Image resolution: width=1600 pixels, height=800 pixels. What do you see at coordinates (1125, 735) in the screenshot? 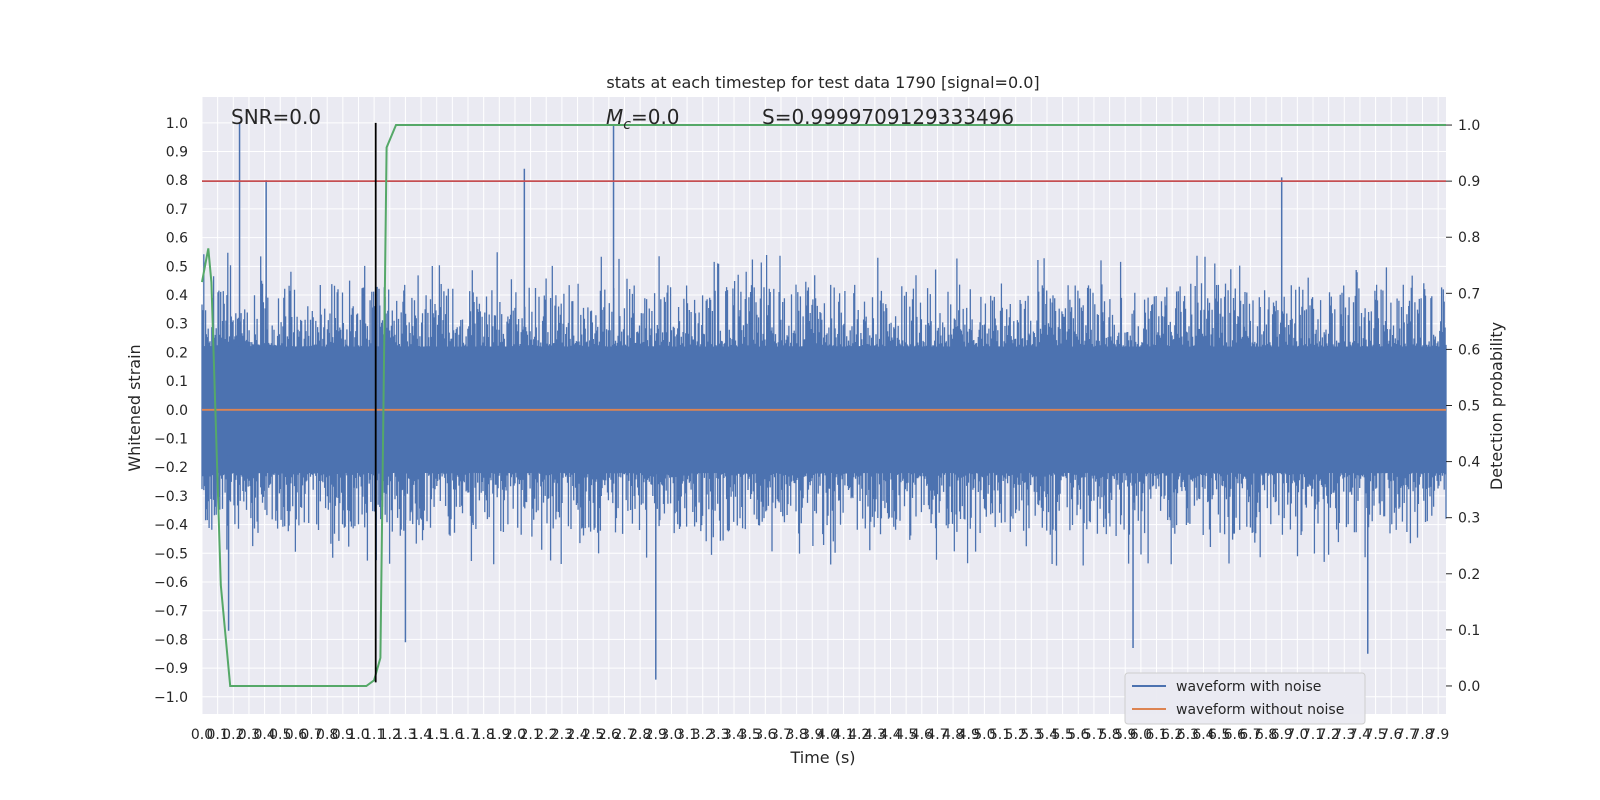
I see `x-tick-label: 5.9` at bounding box center [1125, 735].